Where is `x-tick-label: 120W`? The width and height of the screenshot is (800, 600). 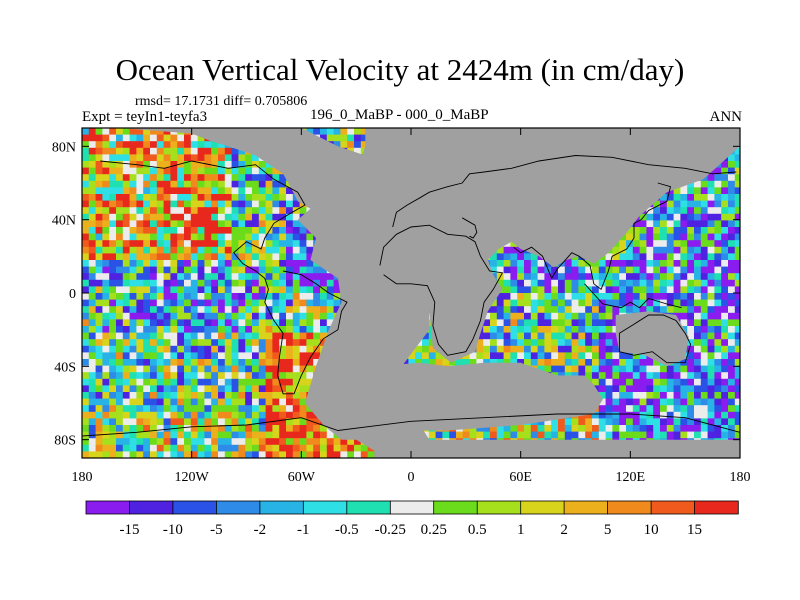
x-tick-label: 120W is located at coordinates (192, 477).